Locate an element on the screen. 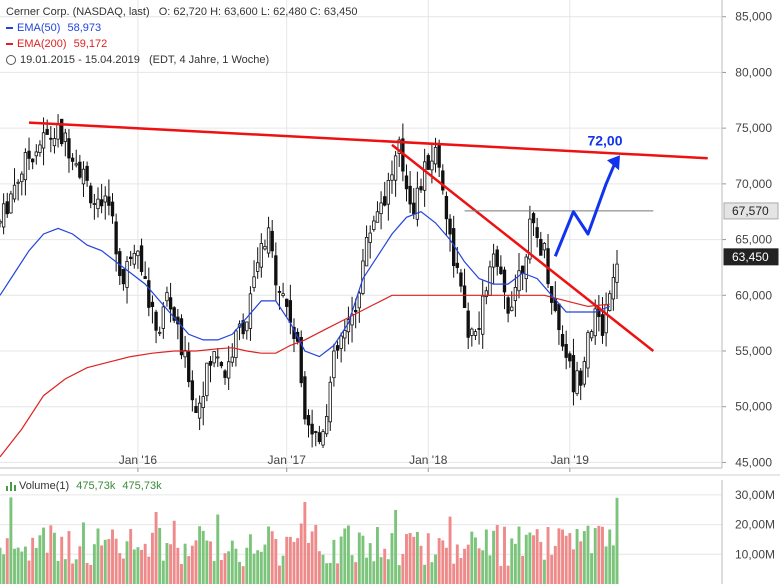  ema200-swatch is located at coordinates (9, 44).